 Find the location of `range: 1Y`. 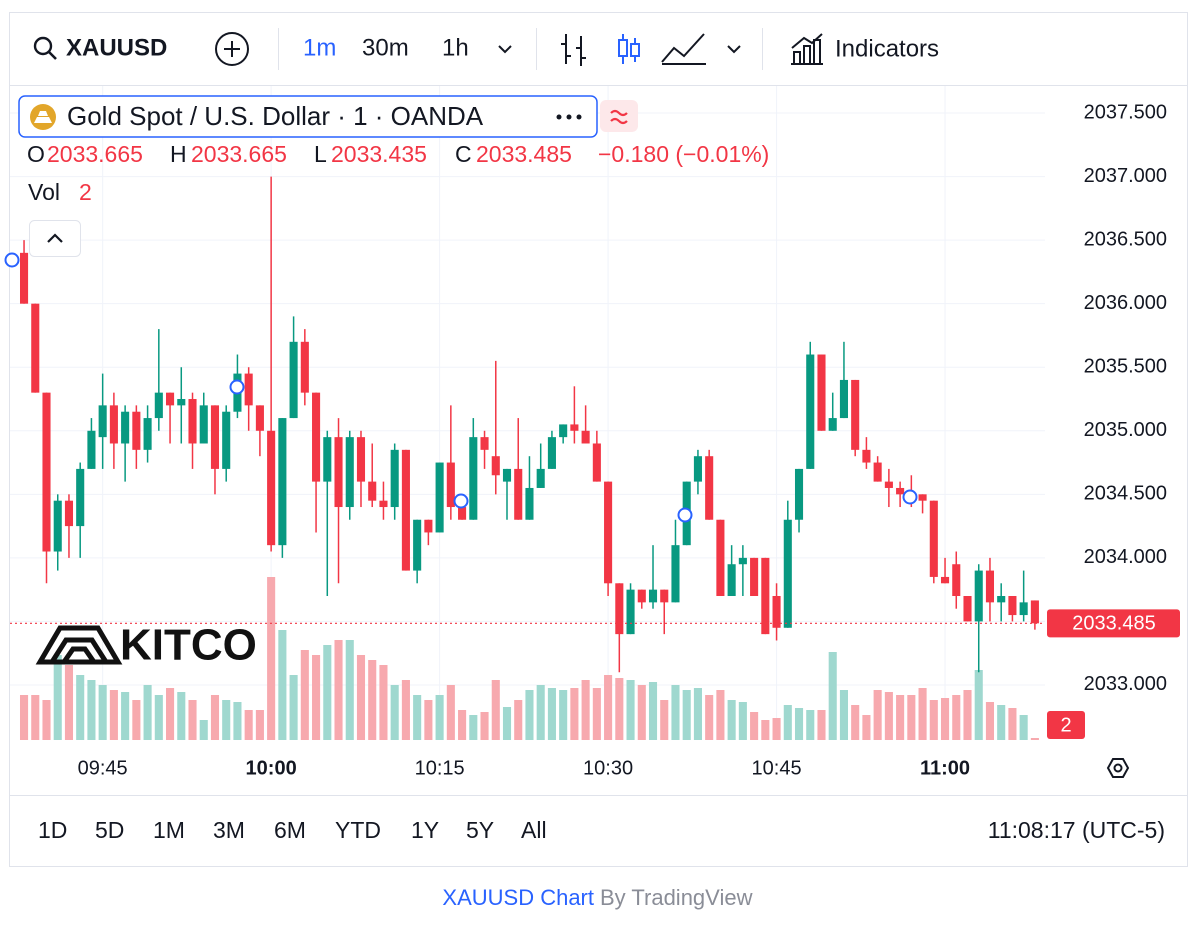

range: 1Y is located at coordinates (425, 830).